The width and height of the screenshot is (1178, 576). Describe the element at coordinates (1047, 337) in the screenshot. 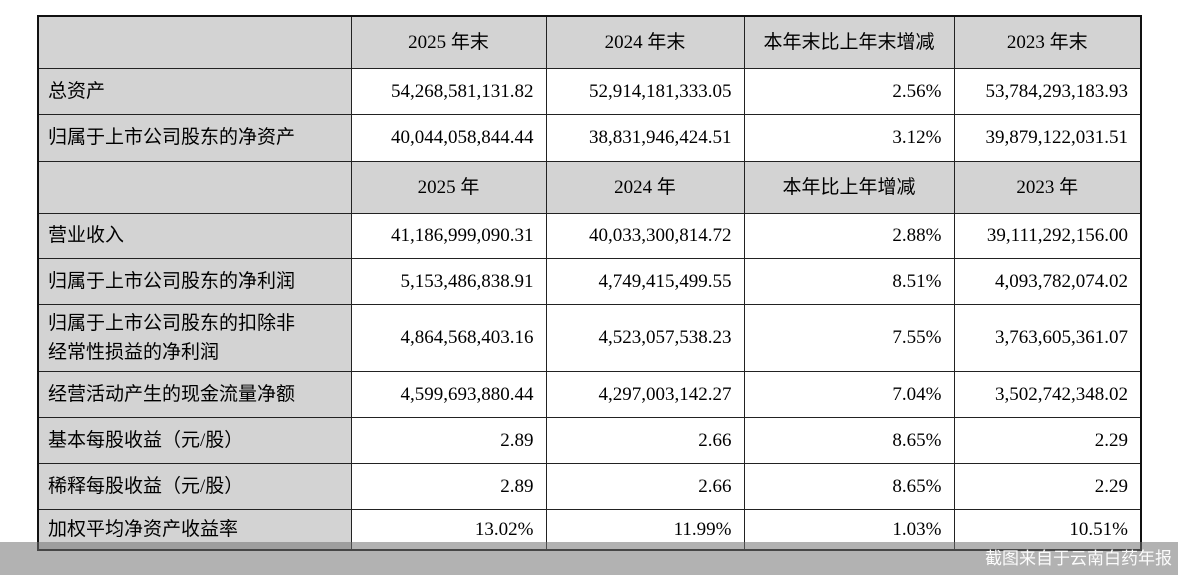

I see `value-cell: 3,763,605,361.07` at that location.